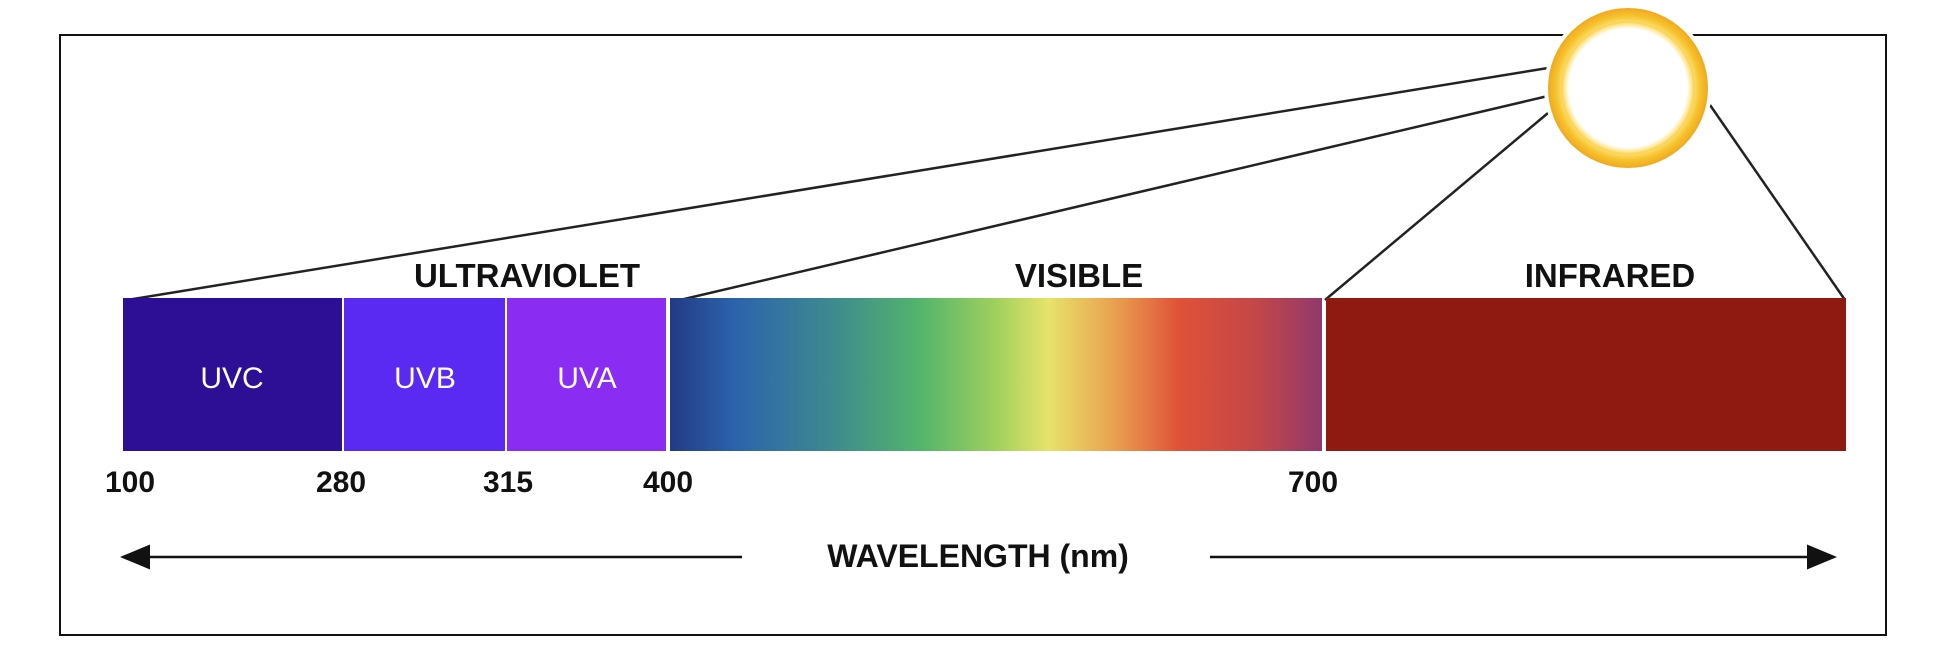 This screenshot has width=1940, height=662. Describe the element at coordinates (425, 378) in the screenshot. I see `uvb-label: UVB` at that location.